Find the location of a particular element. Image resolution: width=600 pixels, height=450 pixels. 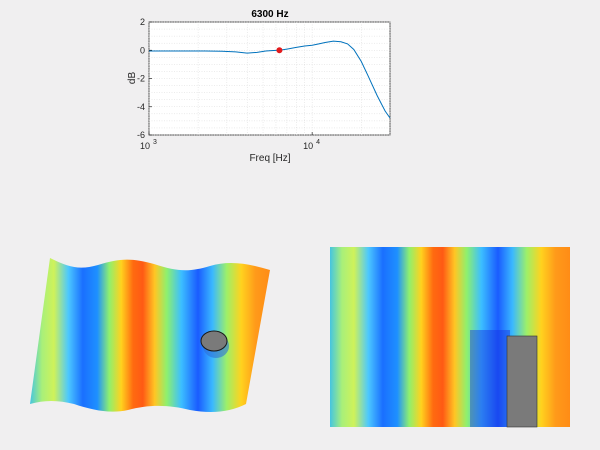

y-tick-label: 0 is located at coordinates (142, 50).